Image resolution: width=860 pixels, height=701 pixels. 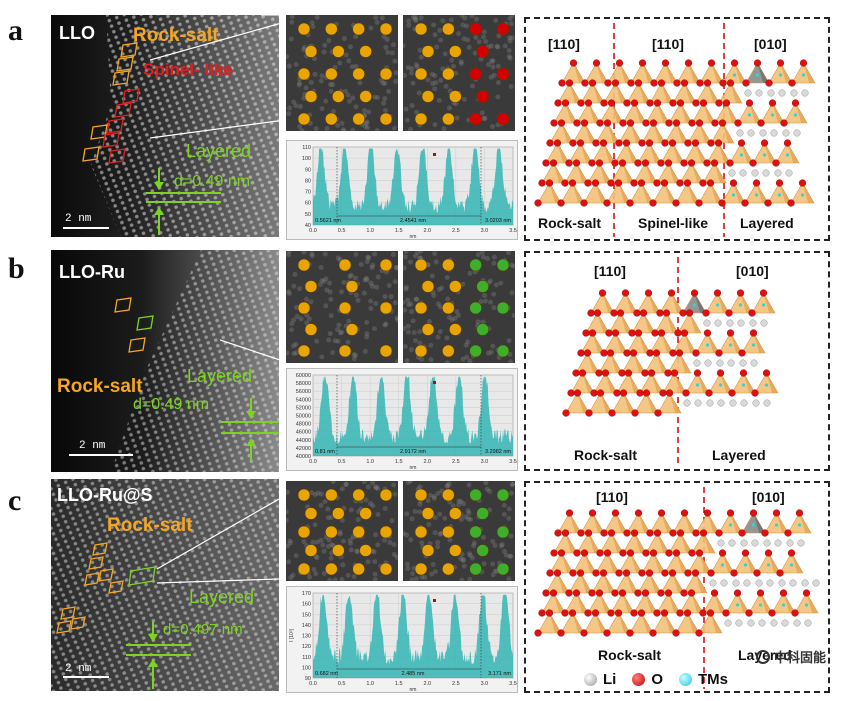 What do you see at coordinates (218, 151) in the screenshot?
I see `layered-label-a: Layered` at bounding box center [218, 151].